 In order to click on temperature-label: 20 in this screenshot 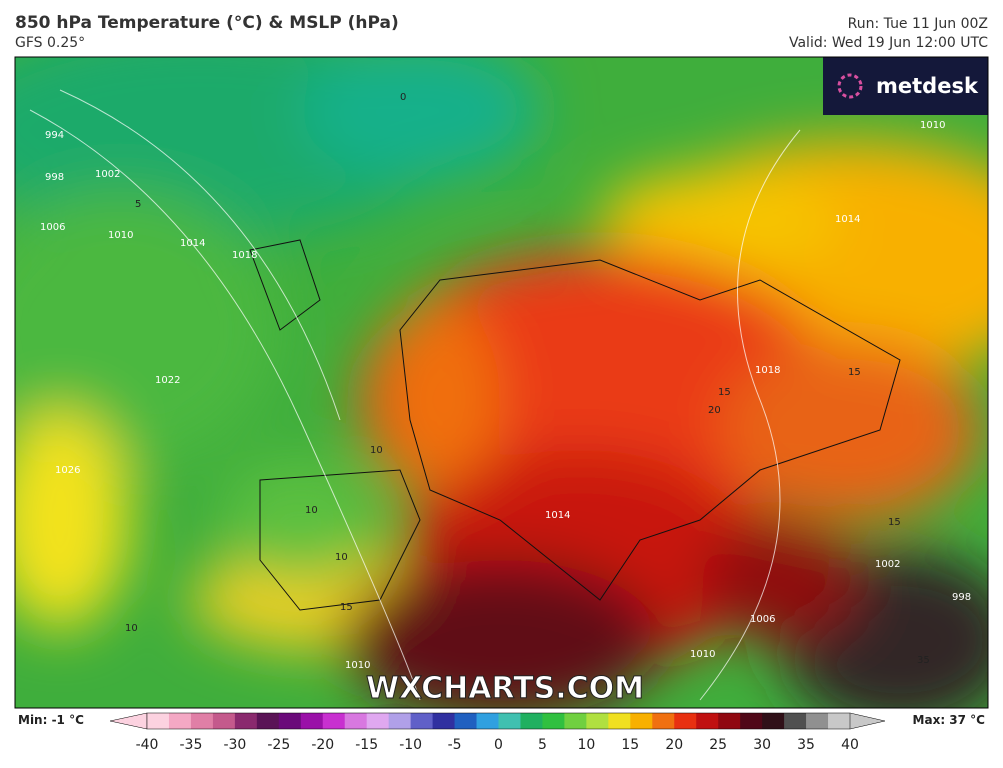, I will do `click(714, 410)`.